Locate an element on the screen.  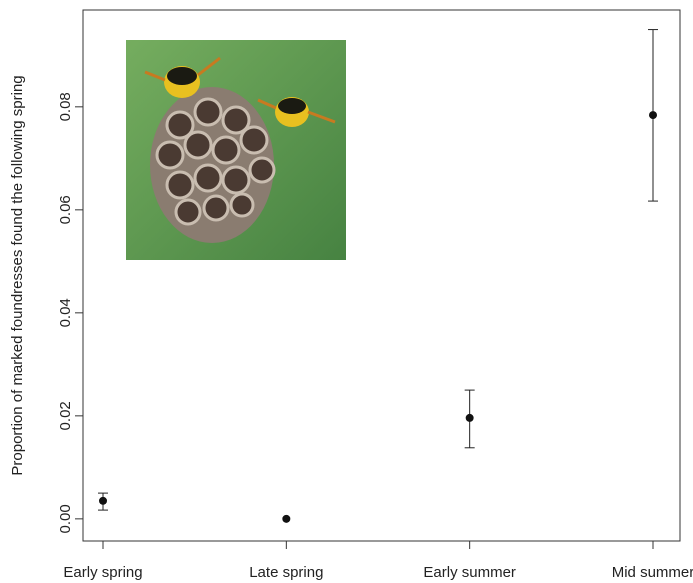
y-tick-label: 0.00 is located at coordinates (65, 518).